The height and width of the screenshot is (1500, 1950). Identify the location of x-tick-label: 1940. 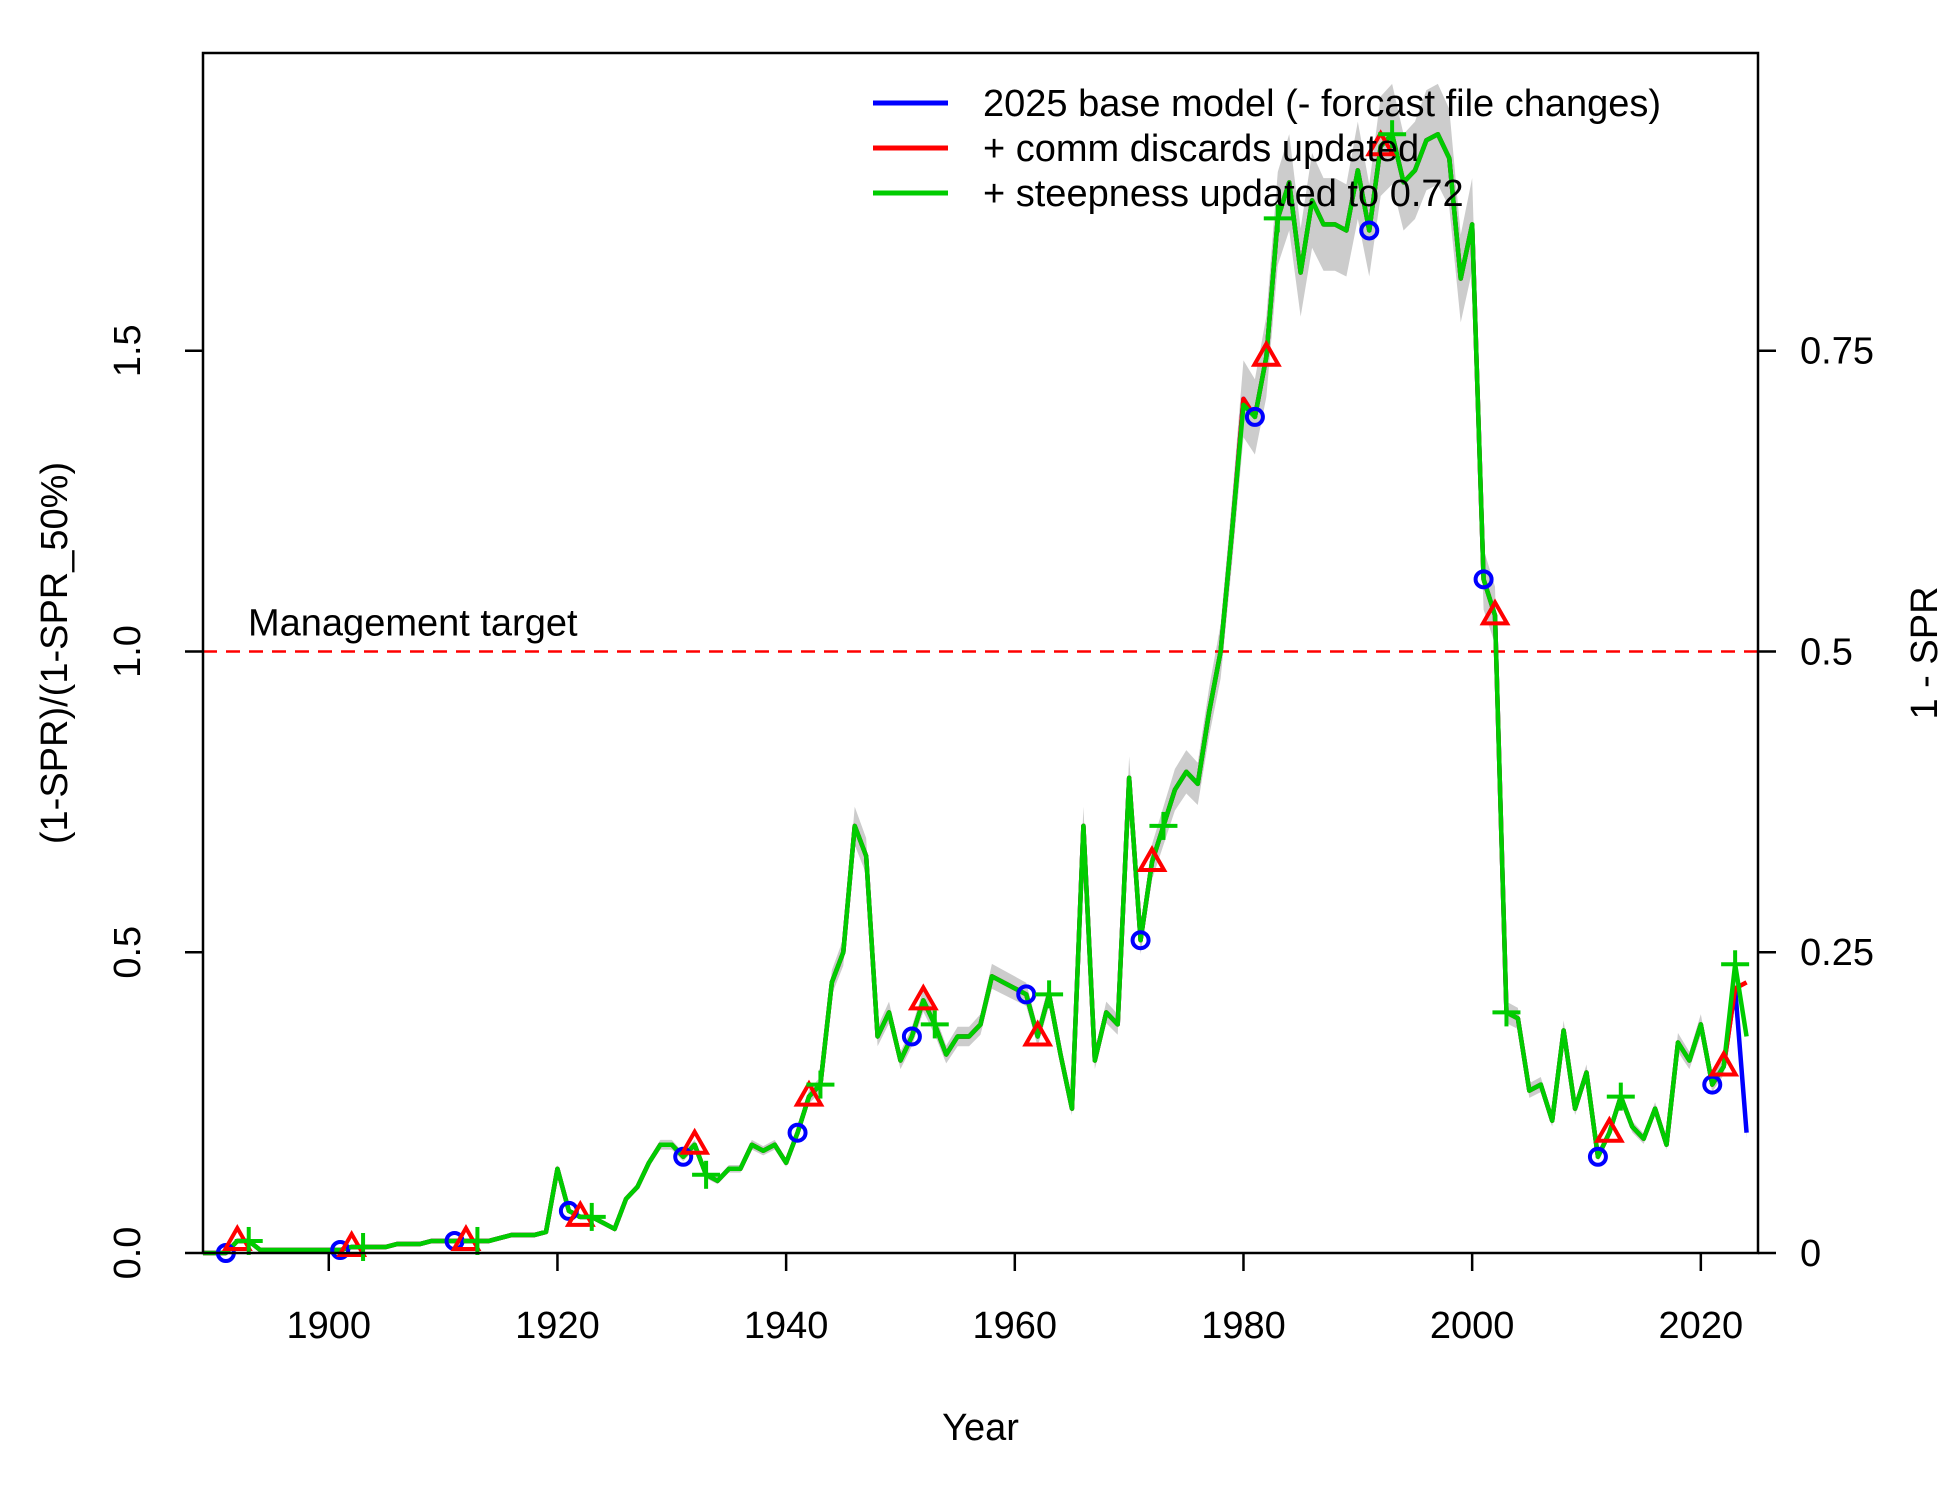
(786, 1326).